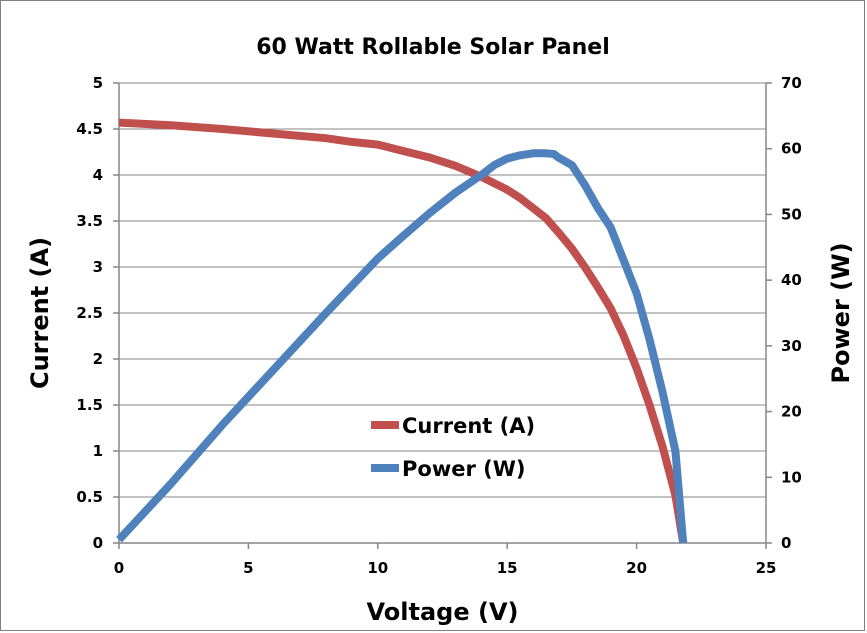 This screenshot has height=633, width=867. I want to click on y2-tick-label: 10, so click(791, 477).